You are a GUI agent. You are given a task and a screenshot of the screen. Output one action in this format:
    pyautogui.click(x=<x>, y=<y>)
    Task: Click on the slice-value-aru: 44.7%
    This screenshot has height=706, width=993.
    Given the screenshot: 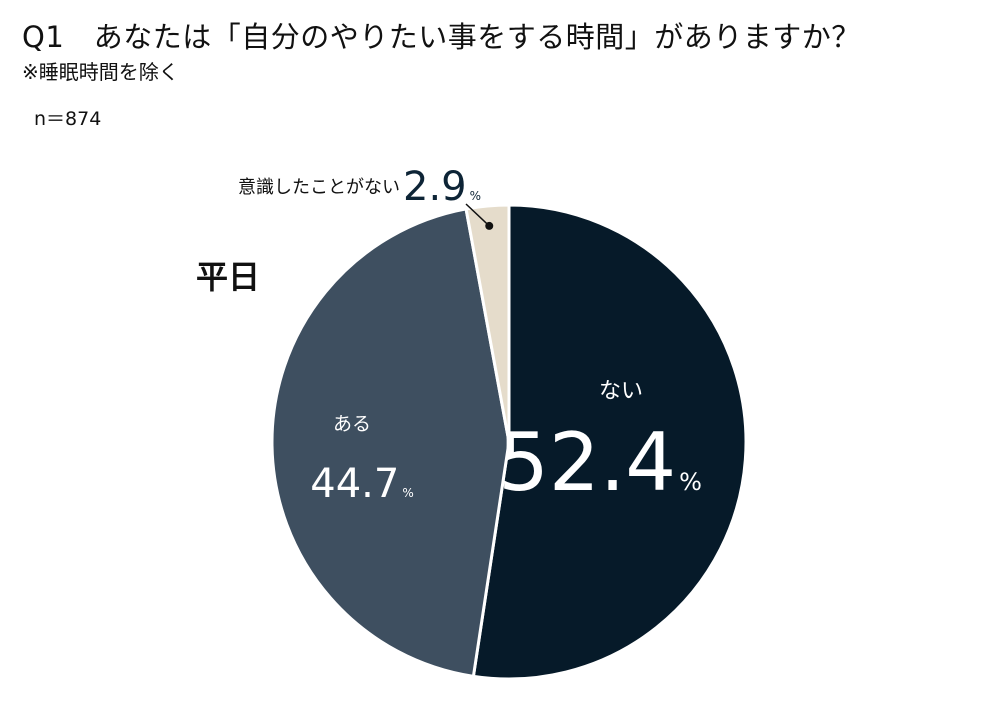 What is the action you would take?
    pyautogui.click(x=361, y=484)
    